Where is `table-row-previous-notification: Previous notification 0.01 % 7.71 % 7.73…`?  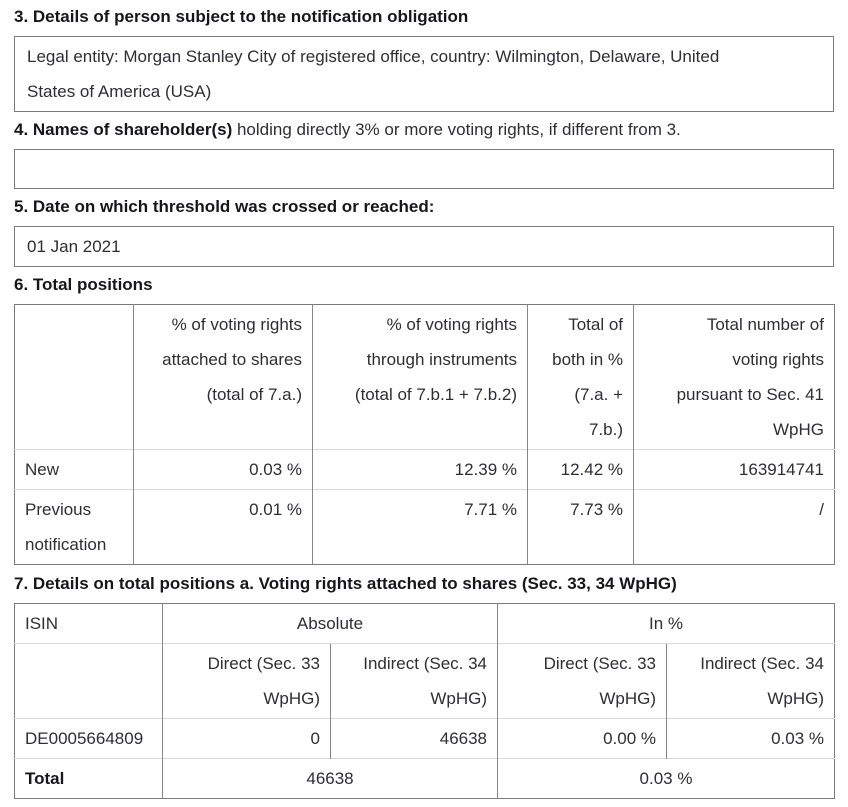
table-row-previous-notification: Previous notification 0.01 % 7.71 % 7.73… is located at coordinates (424, 527).